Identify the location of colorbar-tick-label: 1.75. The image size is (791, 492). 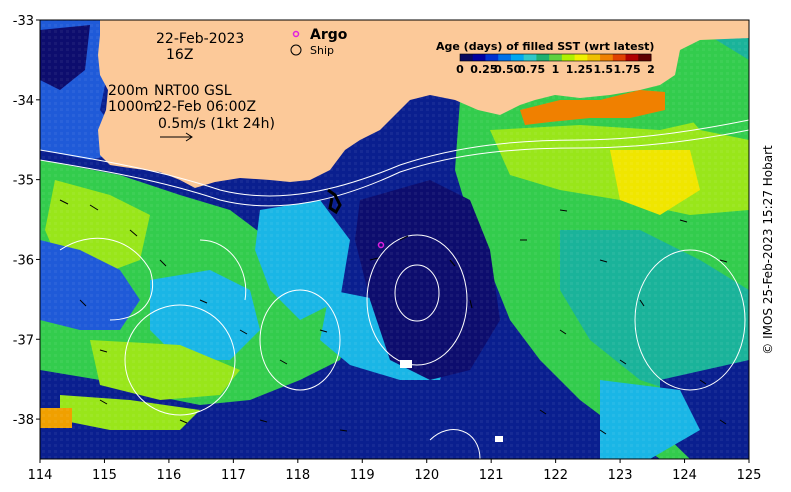
(627, 69).